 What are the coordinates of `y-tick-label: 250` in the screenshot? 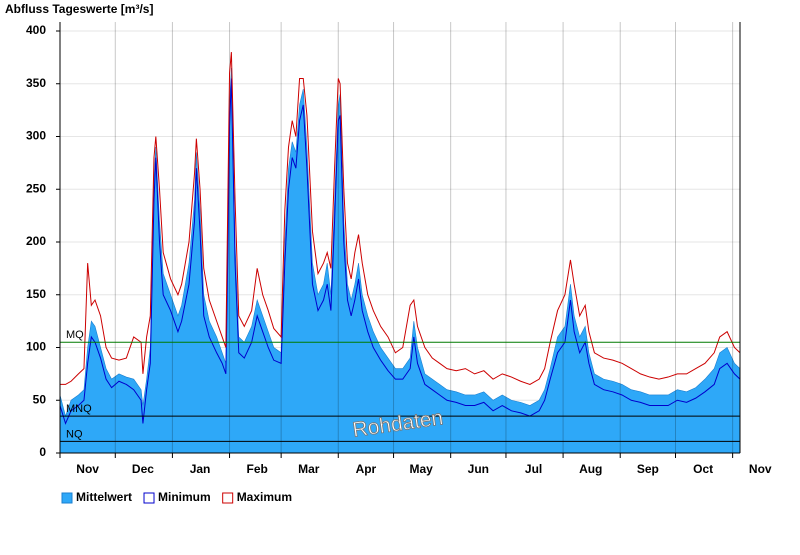 It's located at (36, 188).